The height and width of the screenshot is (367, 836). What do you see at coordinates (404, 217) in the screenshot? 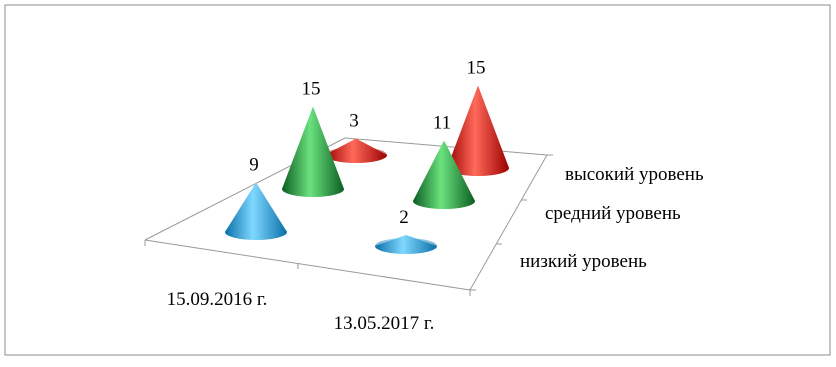
I see `data-value-label: 2` at bounding box center [404, 217].